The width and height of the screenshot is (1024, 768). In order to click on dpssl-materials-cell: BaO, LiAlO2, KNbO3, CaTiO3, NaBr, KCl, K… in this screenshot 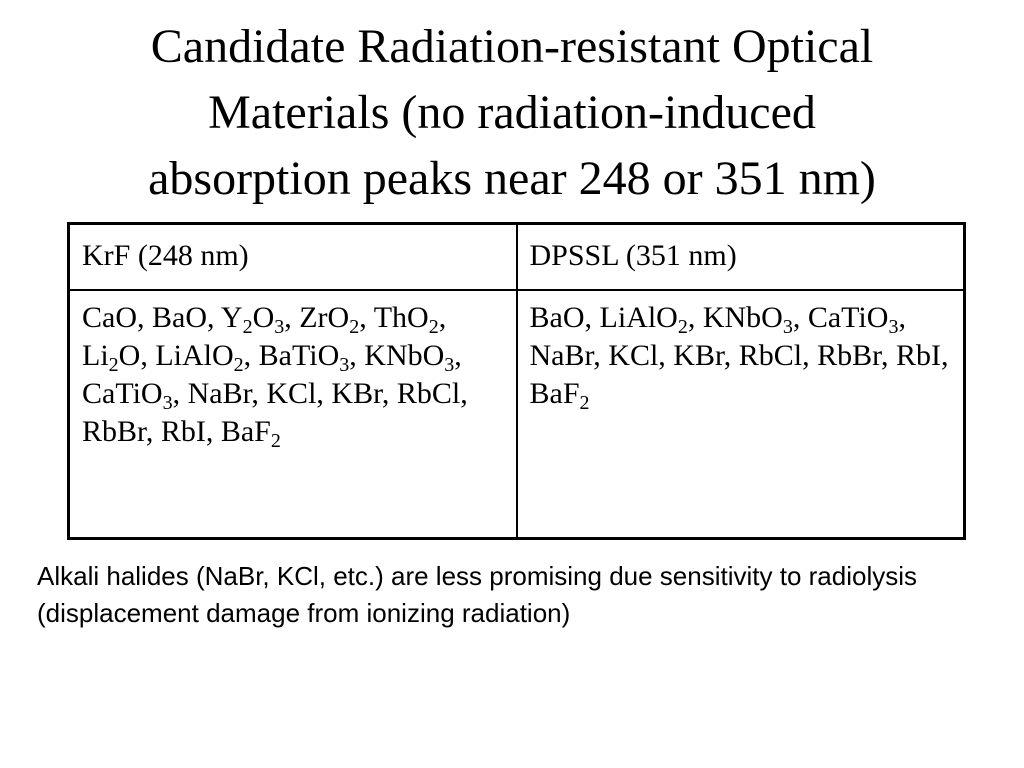, I will do `click(740, 414)`.